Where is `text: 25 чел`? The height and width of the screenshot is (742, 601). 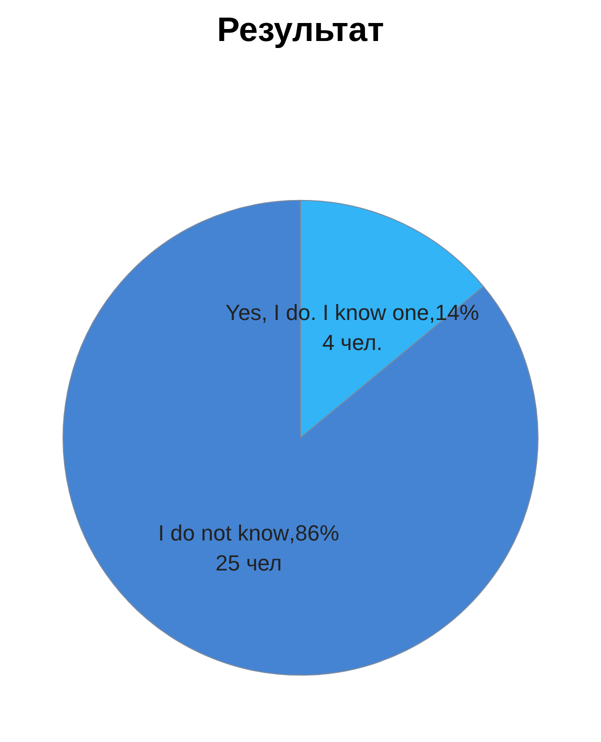 text: 25 чел is located at coordinates (248, 563).